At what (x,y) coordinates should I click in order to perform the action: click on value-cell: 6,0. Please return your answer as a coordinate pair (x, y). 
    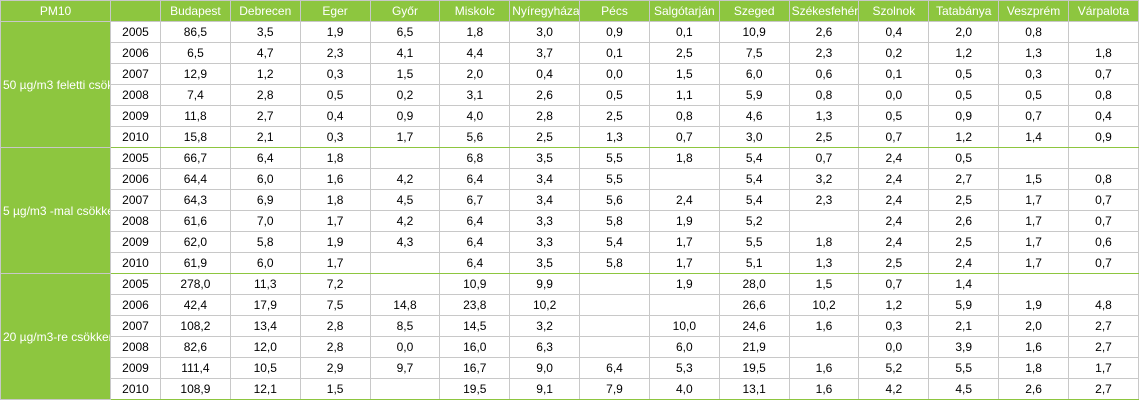
    Looking at the image, I should click on (684, 347).